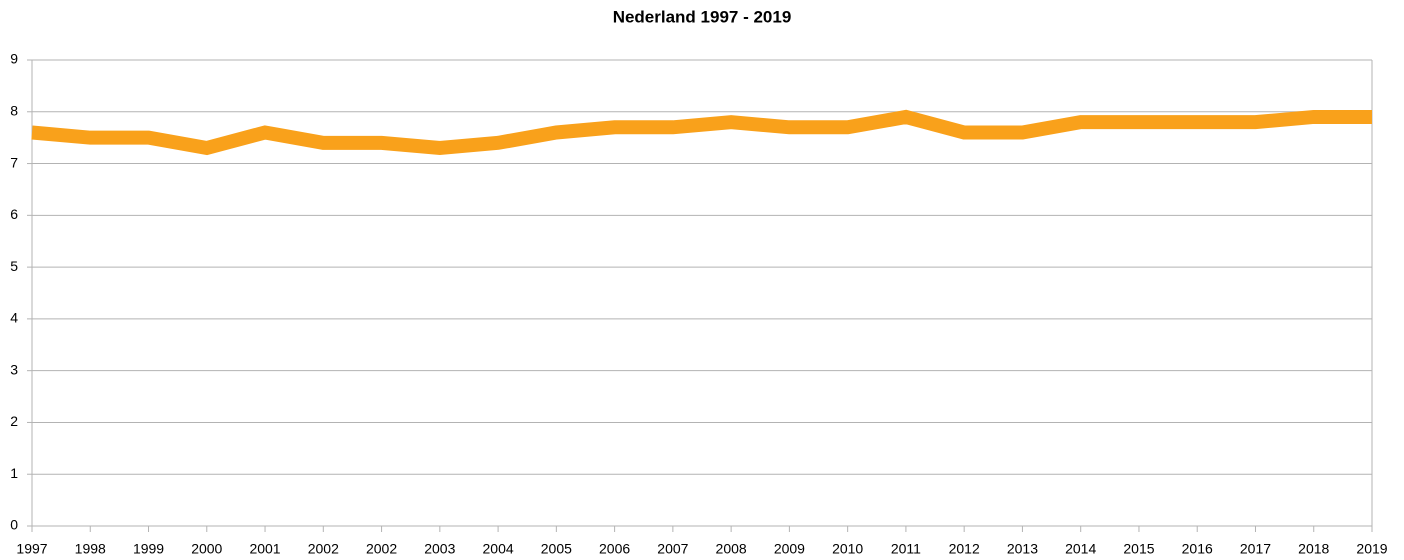 Image resolution: width=1404 pixels, height=560 pixels. I want to click on y-tick-label: 3, so click(14, 369).